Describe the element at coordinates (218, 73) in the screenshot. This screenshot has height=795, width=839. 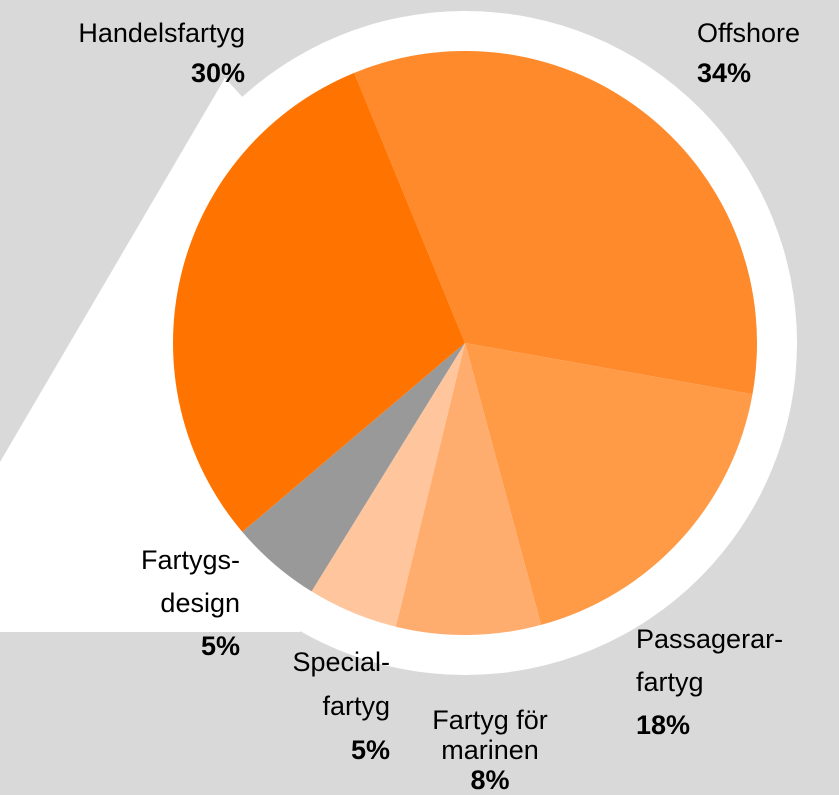
I see `slice-value-label: 30%` at that location.